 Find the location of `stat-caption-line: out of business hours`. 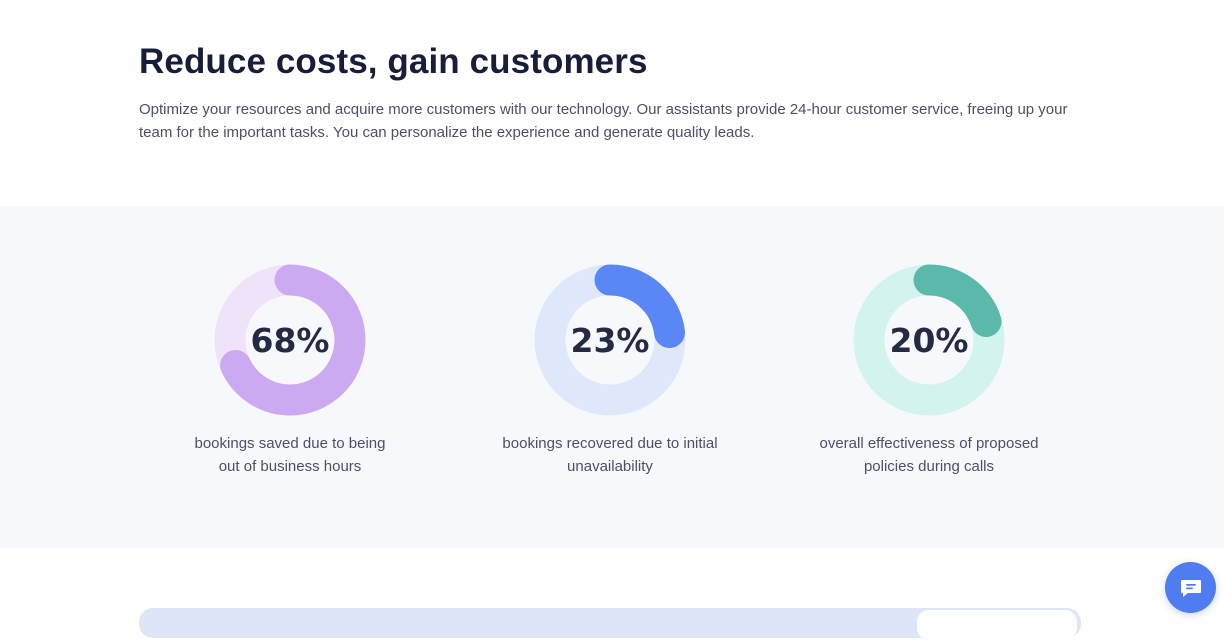

stat-caption-line: out of business hours is located at coordinates (290, 466).